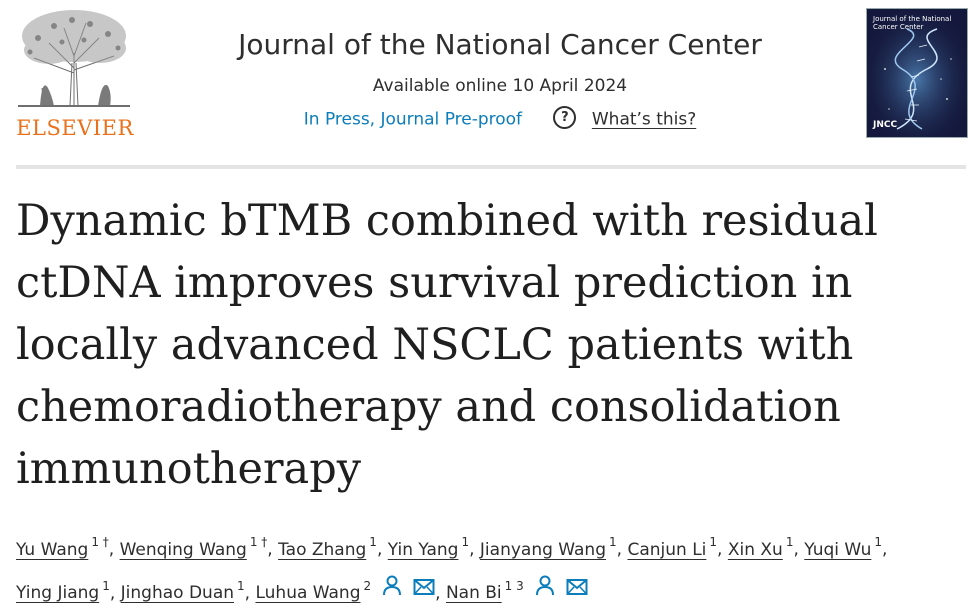  What do you see at coordinates (838, 549) in the screenshot?
I see `author-link: Yuqi Wu` at bounding box center [838, 549].